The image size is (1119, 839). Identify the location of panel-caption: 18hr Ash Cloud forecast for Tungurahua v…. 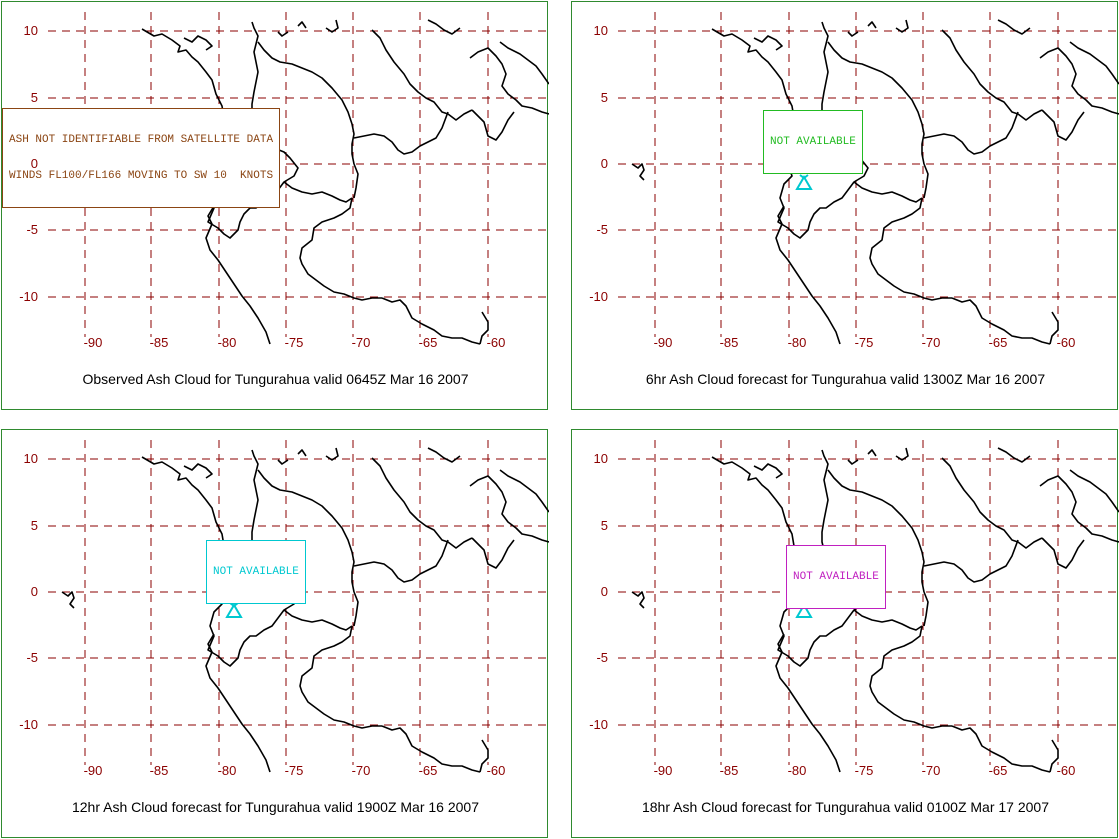
(845, 807).